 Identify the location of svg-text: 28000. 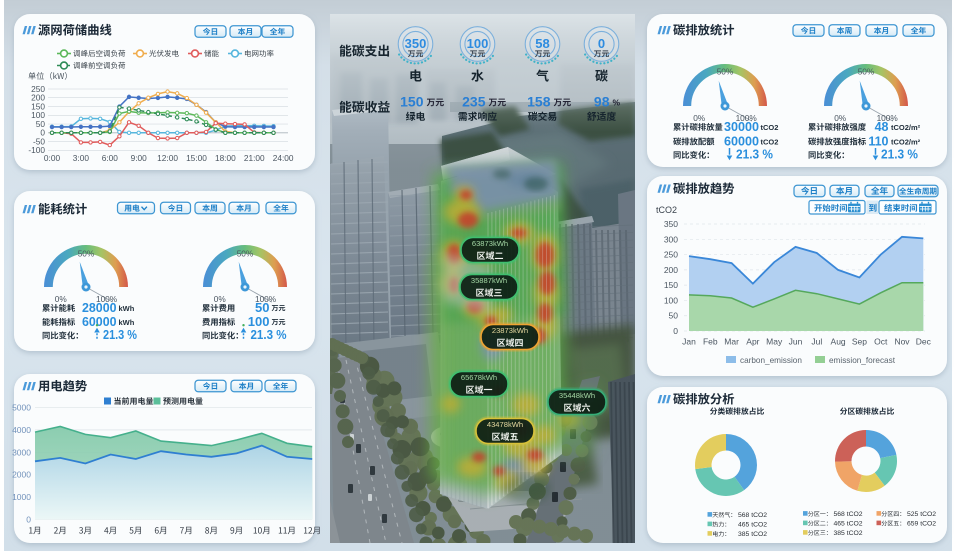
(99, 308).